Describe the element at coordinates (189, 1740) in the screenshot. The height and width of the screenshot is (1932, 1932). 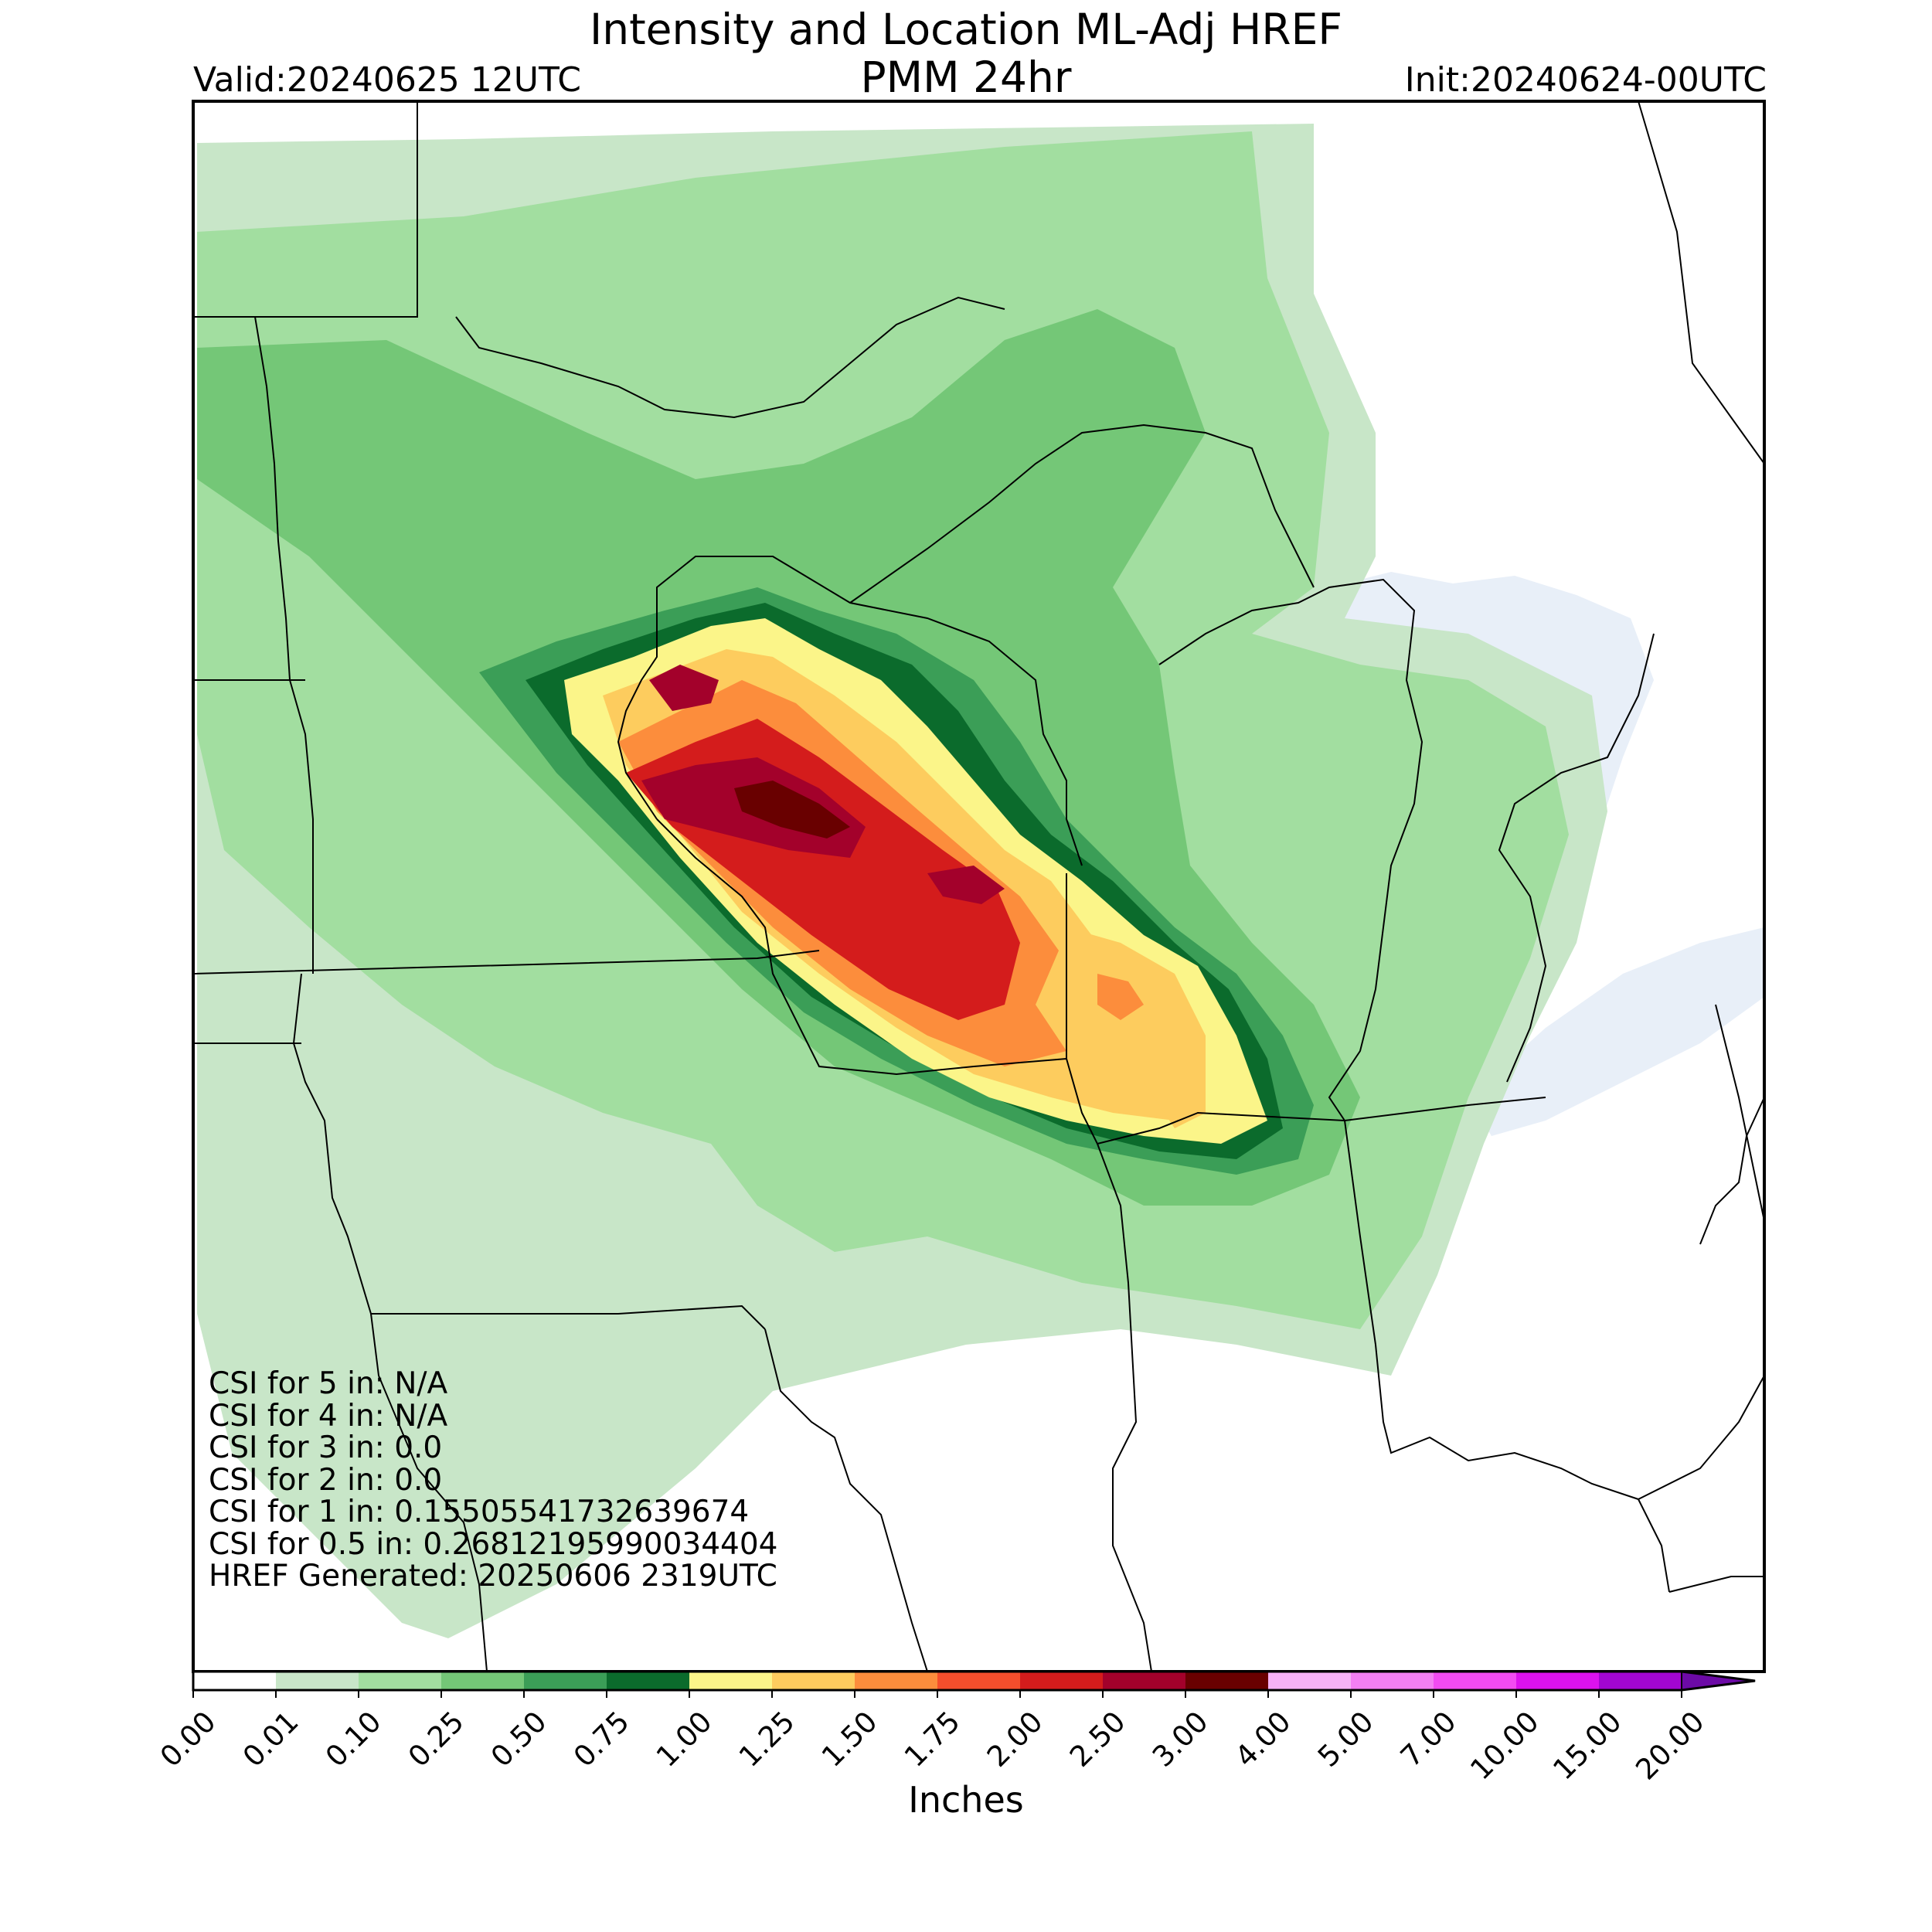
I see `colorbar-tick-label: 0.00` at that location.